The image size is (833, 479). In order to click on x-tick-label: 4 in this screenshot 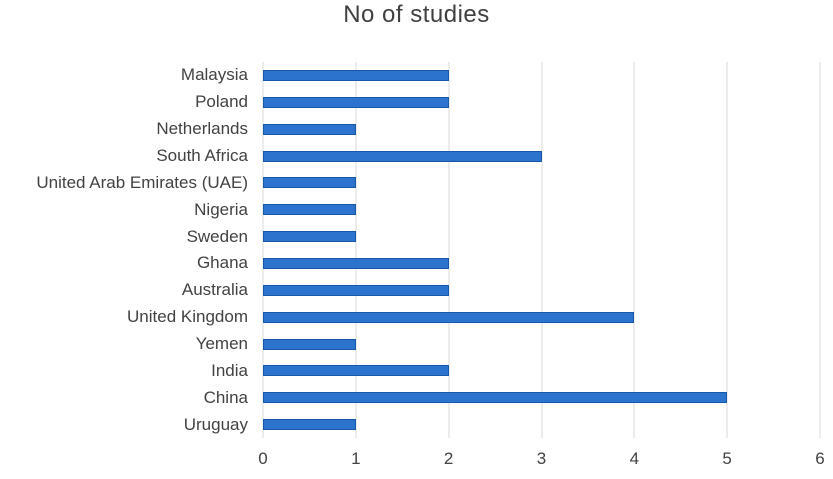, I will do `click(634, 458)`.